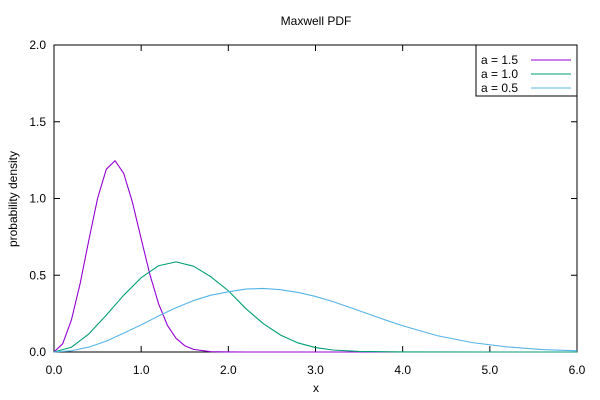 The image size is (600, 400). What do you see at coordinates (499, 74) in the screenshot?
I see `legend-label: a = 1.0` at bounding box center [499, 74].